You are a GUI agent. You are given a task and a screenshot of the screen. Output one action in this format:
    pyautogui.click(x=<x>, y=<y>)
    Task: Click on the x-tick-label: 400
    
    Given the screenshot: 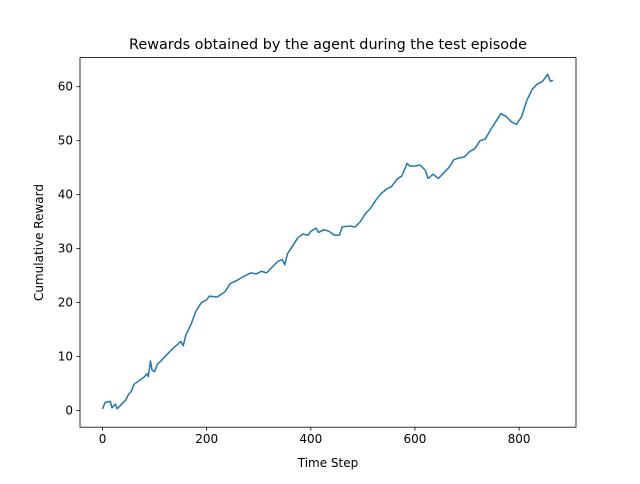 What is the action you would take?
    pyautogui.click(x=310, y=439)
    